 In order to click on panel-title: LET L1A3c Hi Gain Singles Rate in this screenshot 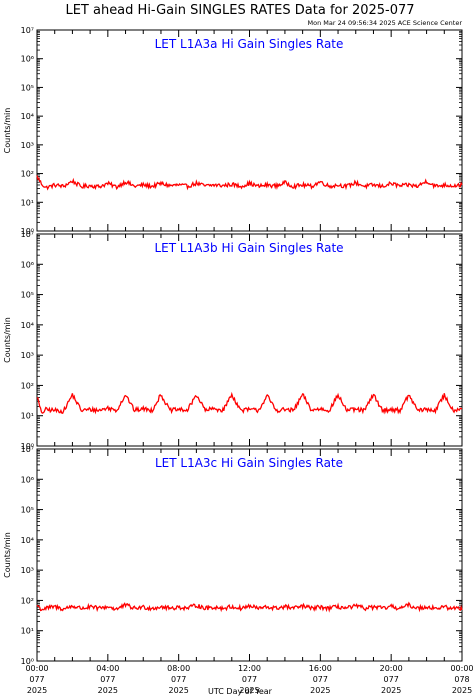, I will do `click(249, 463)`.